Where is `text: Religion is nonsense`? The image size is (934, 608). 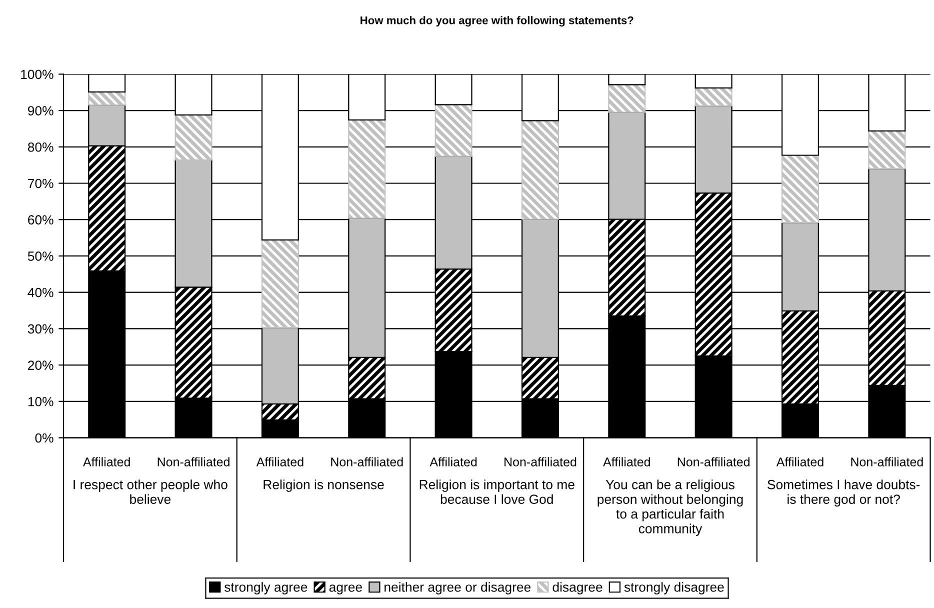
text: Religion is nonsense is located at coordinates (324, 486).